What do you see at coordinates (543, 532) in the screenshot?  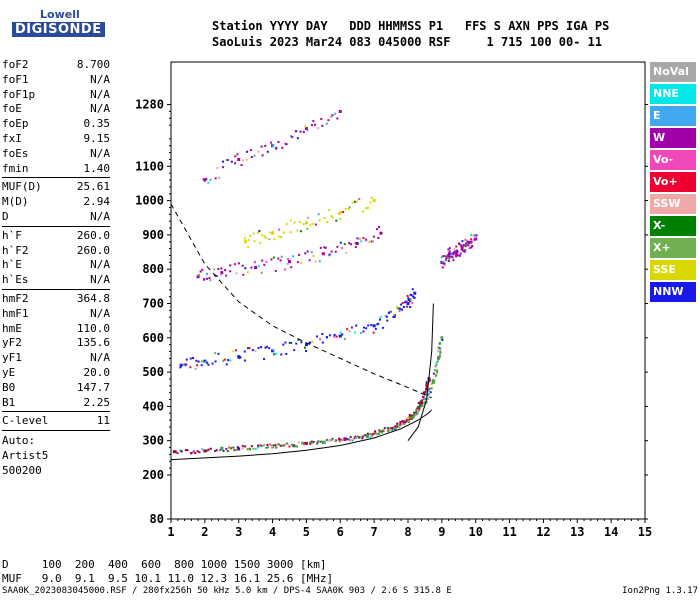 I see `x-tick-label: 12` at bounding box center [543, 532].